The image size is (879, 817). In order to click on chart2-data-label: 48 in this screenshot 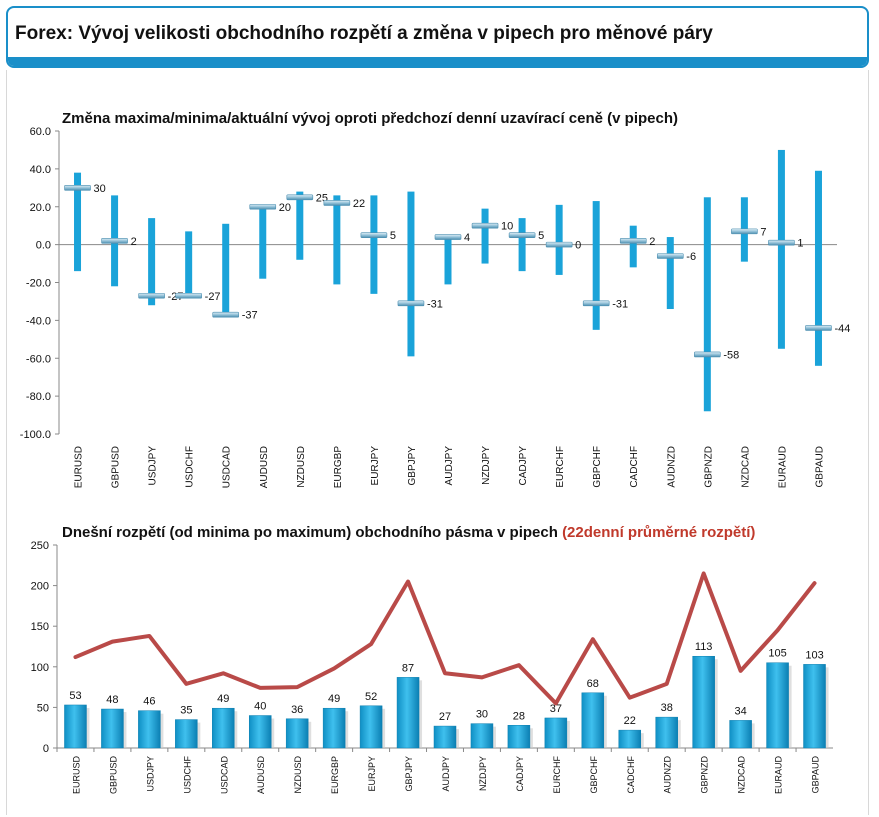, I will do `click(112, 700)`.